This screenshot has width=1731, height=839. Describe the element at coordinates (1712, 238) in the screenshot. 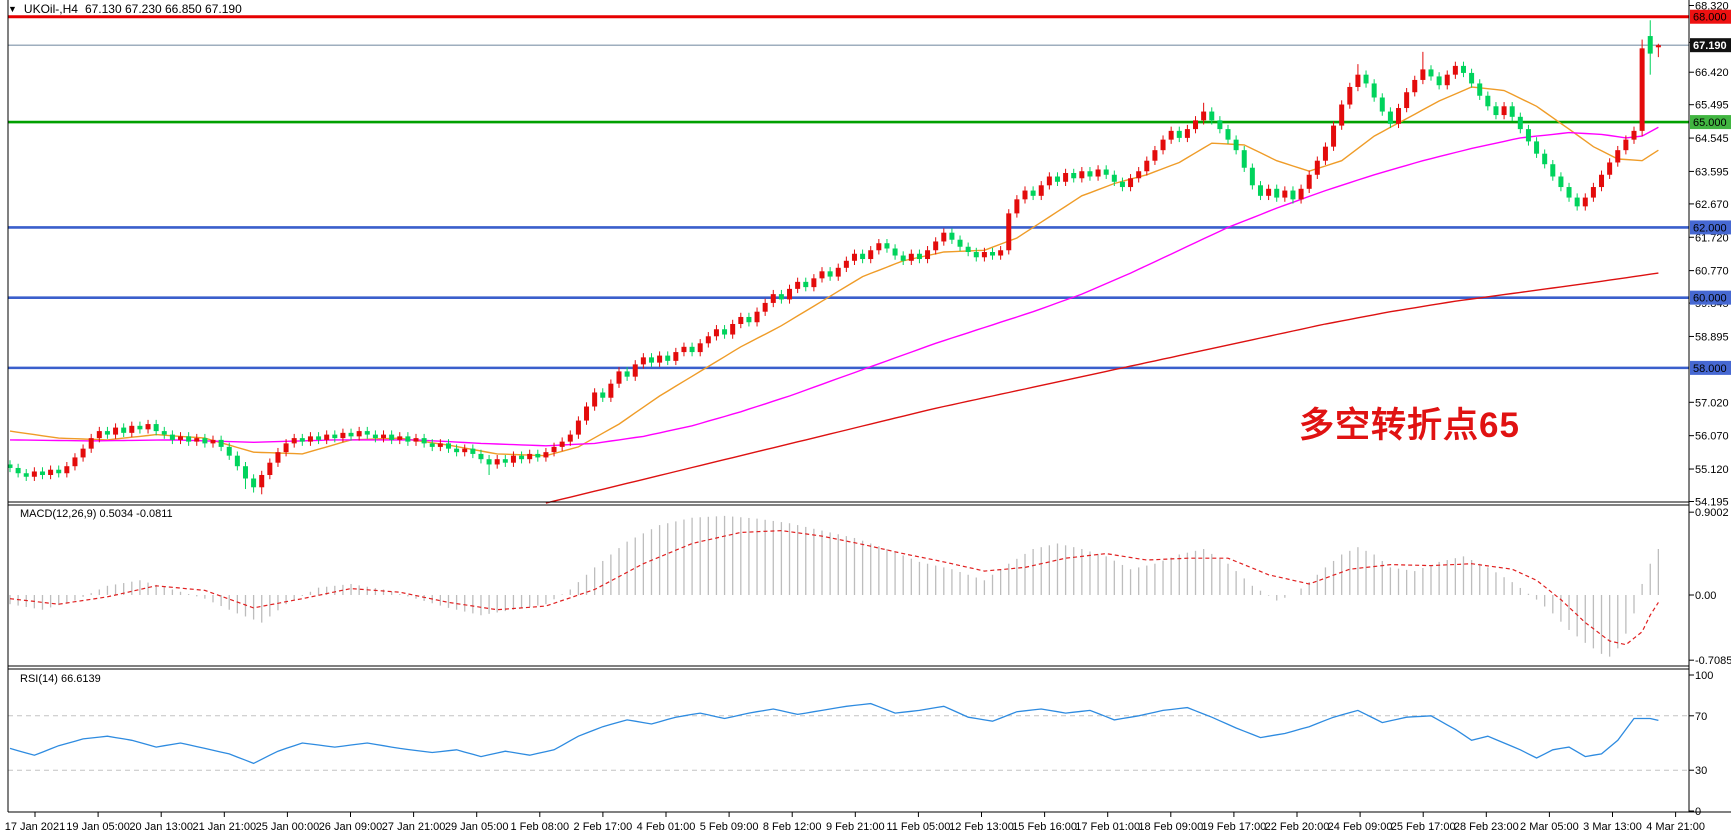

I see `price-tick-label: 61.720` at that location.